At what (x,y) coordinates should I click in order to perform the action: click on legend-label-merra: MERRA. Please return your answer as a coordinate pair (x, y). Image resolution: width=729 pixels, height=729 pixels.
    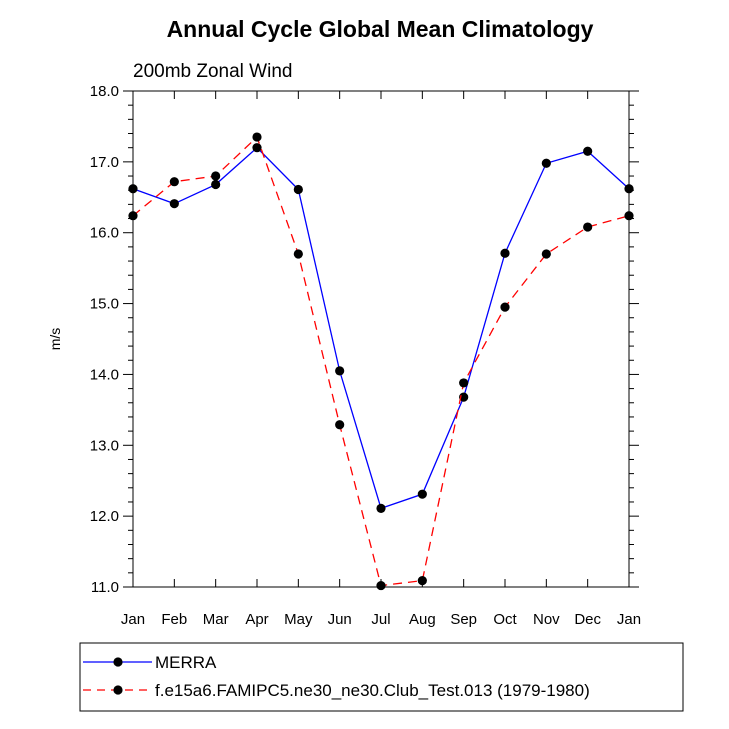
    Looking at the image, I should click on (186, 662).